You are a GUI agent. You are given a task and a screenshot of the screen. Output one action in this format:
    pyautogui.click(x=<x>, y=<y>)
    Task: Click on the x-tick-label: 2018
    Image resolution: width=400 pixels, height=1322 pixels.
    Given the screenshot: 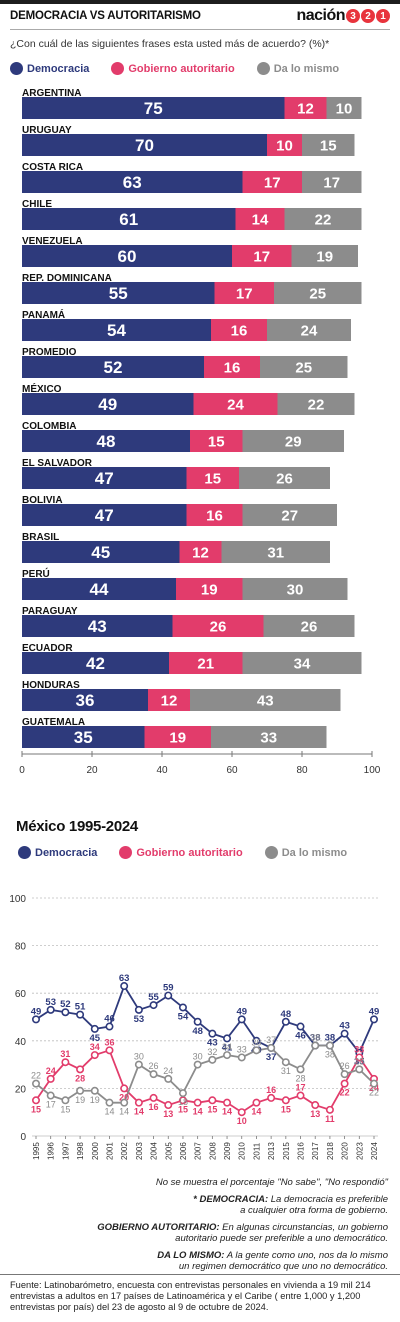 What is the action you would take?
    pyautogui.click(x=330, y=1151)
    